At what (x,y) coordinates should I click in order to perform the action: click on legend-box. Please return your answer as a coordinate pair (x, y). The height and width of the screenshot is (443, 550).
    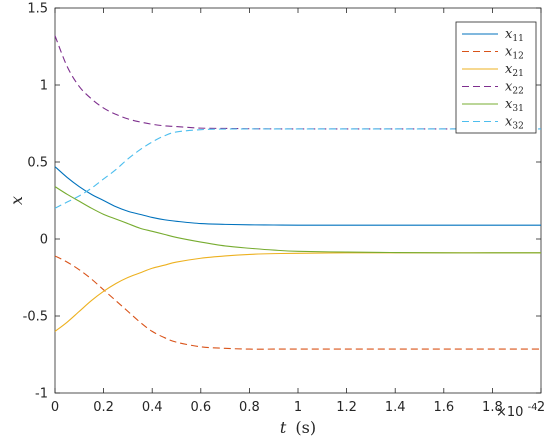
    Looking at the image, I should click on (496, 77).